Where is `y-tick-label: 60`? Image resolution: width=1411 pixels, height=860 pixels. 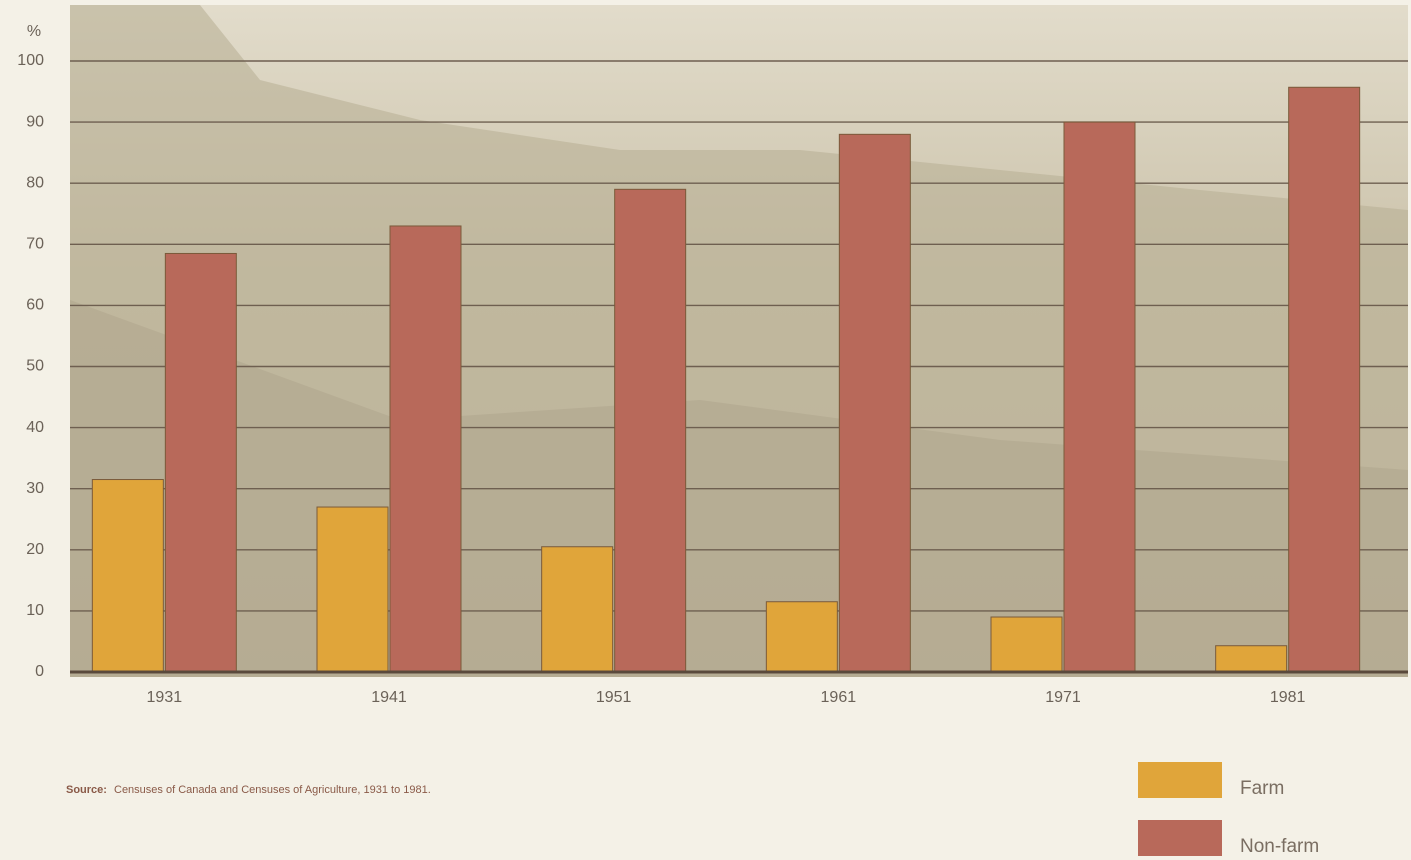 y-tick-label: 60 is located at coordinates (35, 305).